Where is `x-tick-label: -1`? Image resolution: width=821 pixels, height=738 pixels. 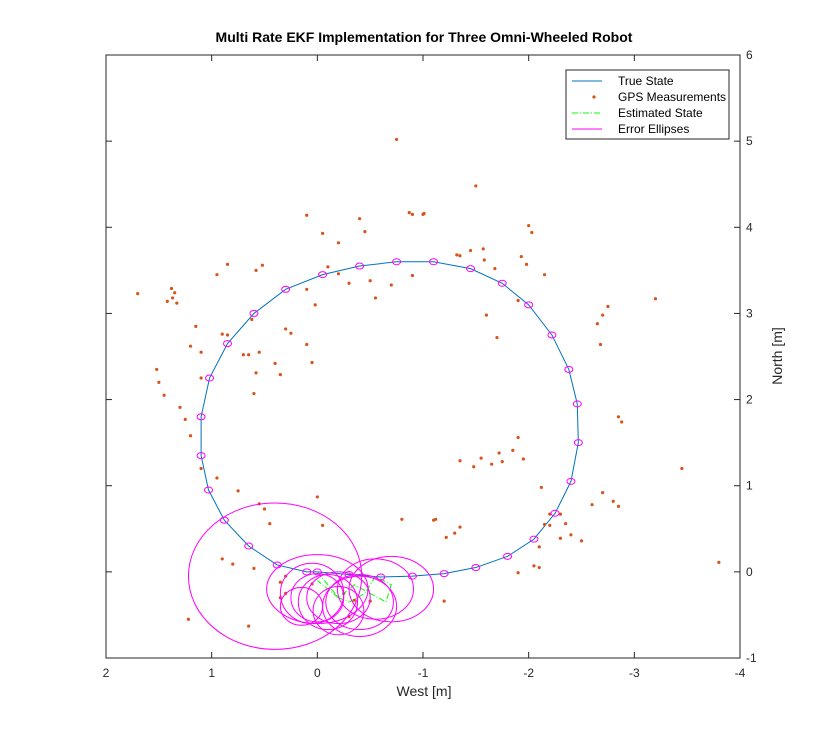
x-tick-label: -1 is located at coordinates (423, 673).